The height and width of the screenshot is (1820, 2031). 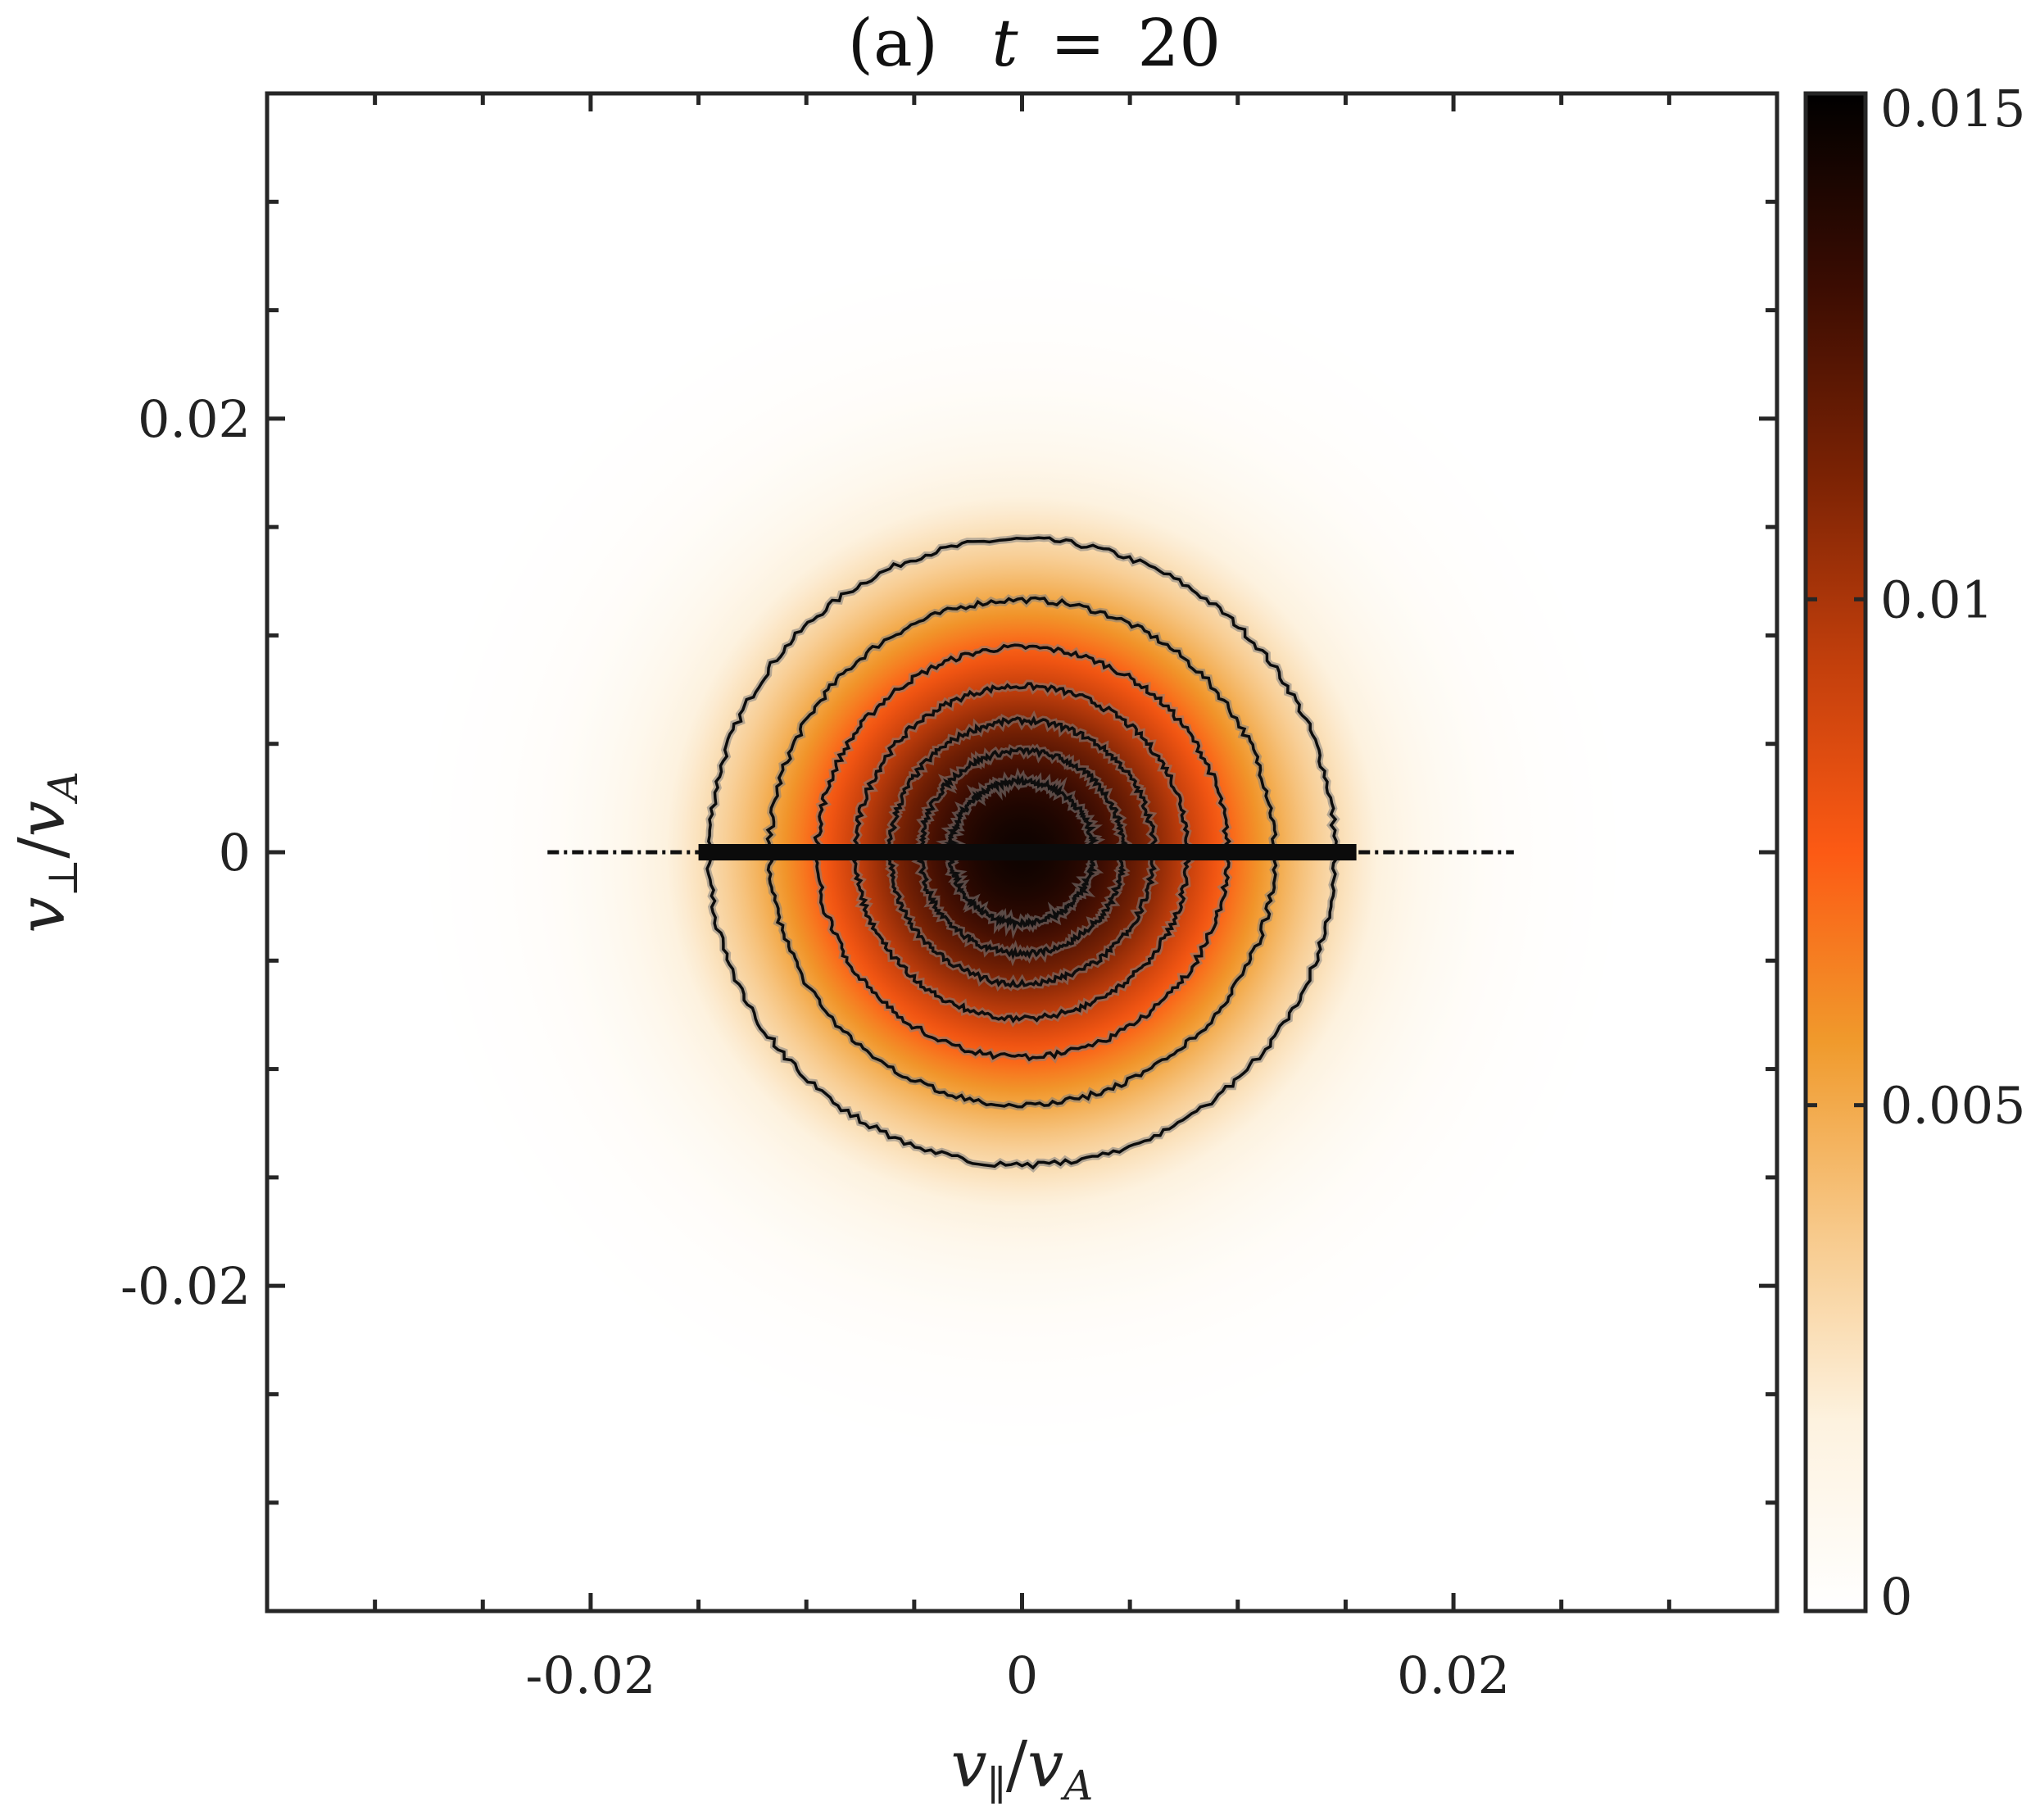 What do you see at coordinates (1936, 599) in the screenshot?
I see `colorbar-tick-label: 0.01` at bounding box center [1936, 599].